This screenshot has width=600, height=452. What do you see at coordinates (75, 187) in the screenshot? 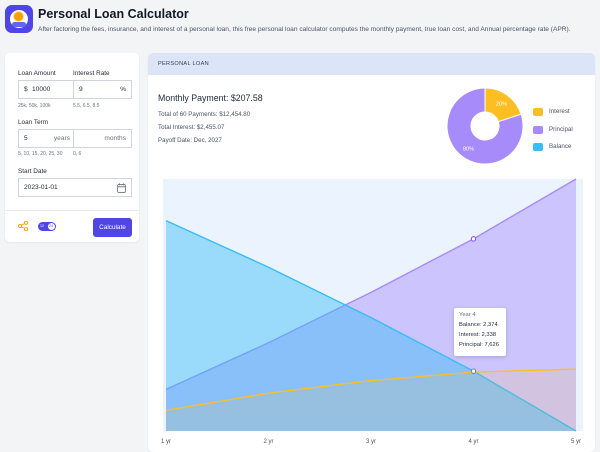
I see `start-date-input: 2023-01-01` at bounding box center [75, 187].